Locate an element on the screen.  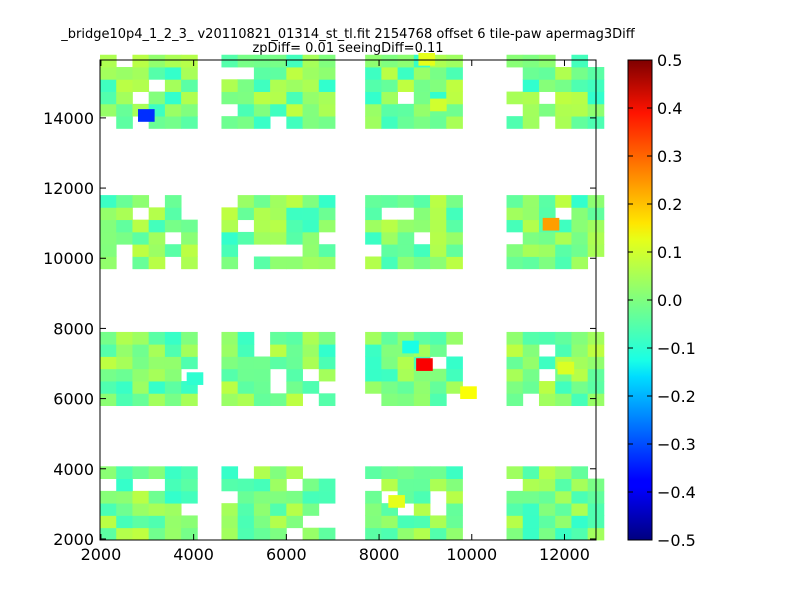
x-tick-label: 2000 is located at coordinates (101, 554).